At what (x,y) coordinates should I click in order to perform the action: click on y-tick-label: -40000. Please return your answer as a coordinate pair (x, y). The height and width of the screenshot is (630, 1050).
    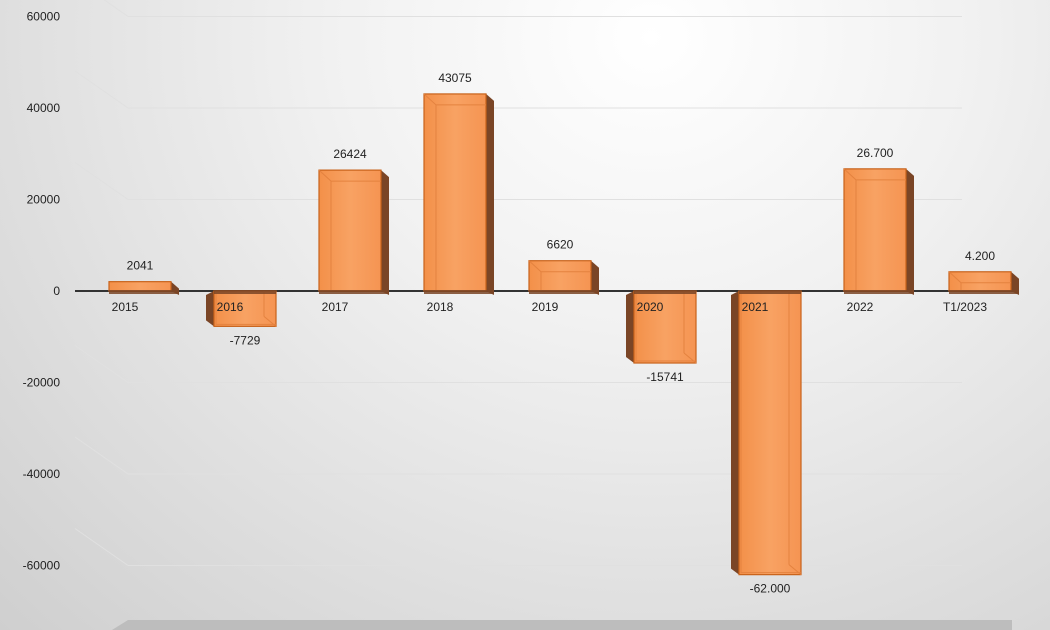
    Looking at the image, I should click on (42, 474).